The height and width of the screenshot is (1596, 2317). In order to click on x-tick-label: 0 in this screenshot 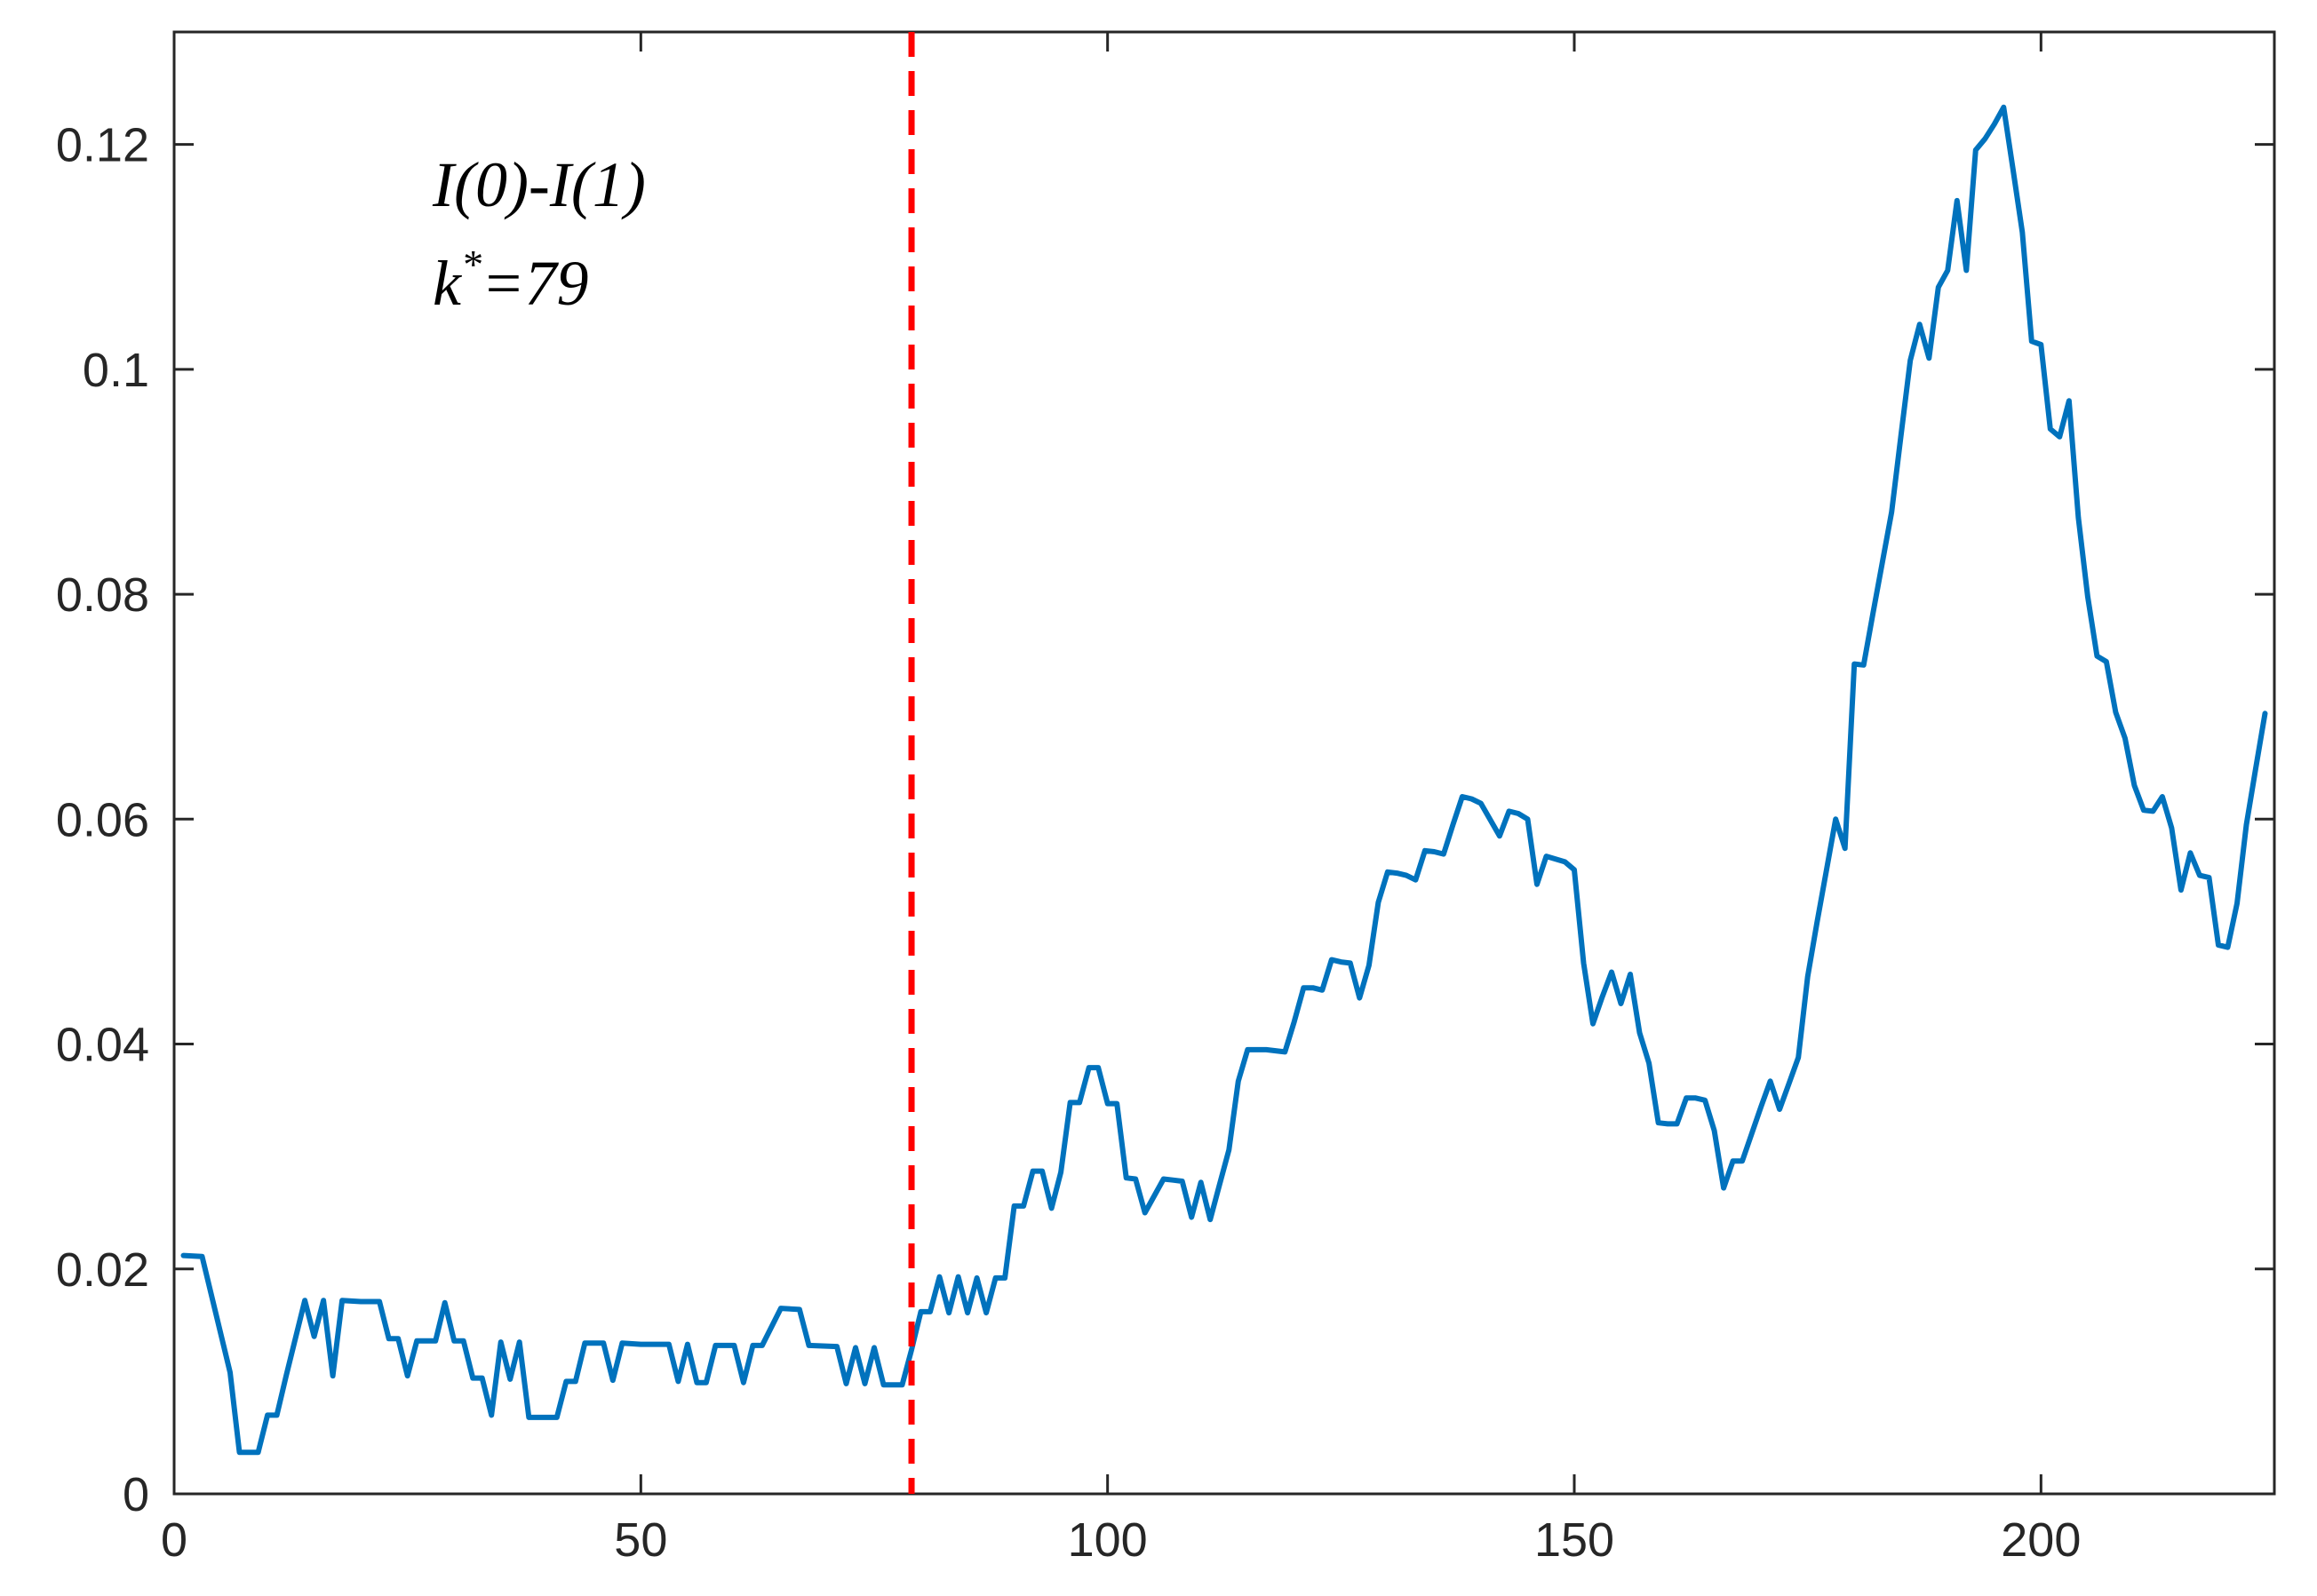, I will do `click(174, 1540)`.